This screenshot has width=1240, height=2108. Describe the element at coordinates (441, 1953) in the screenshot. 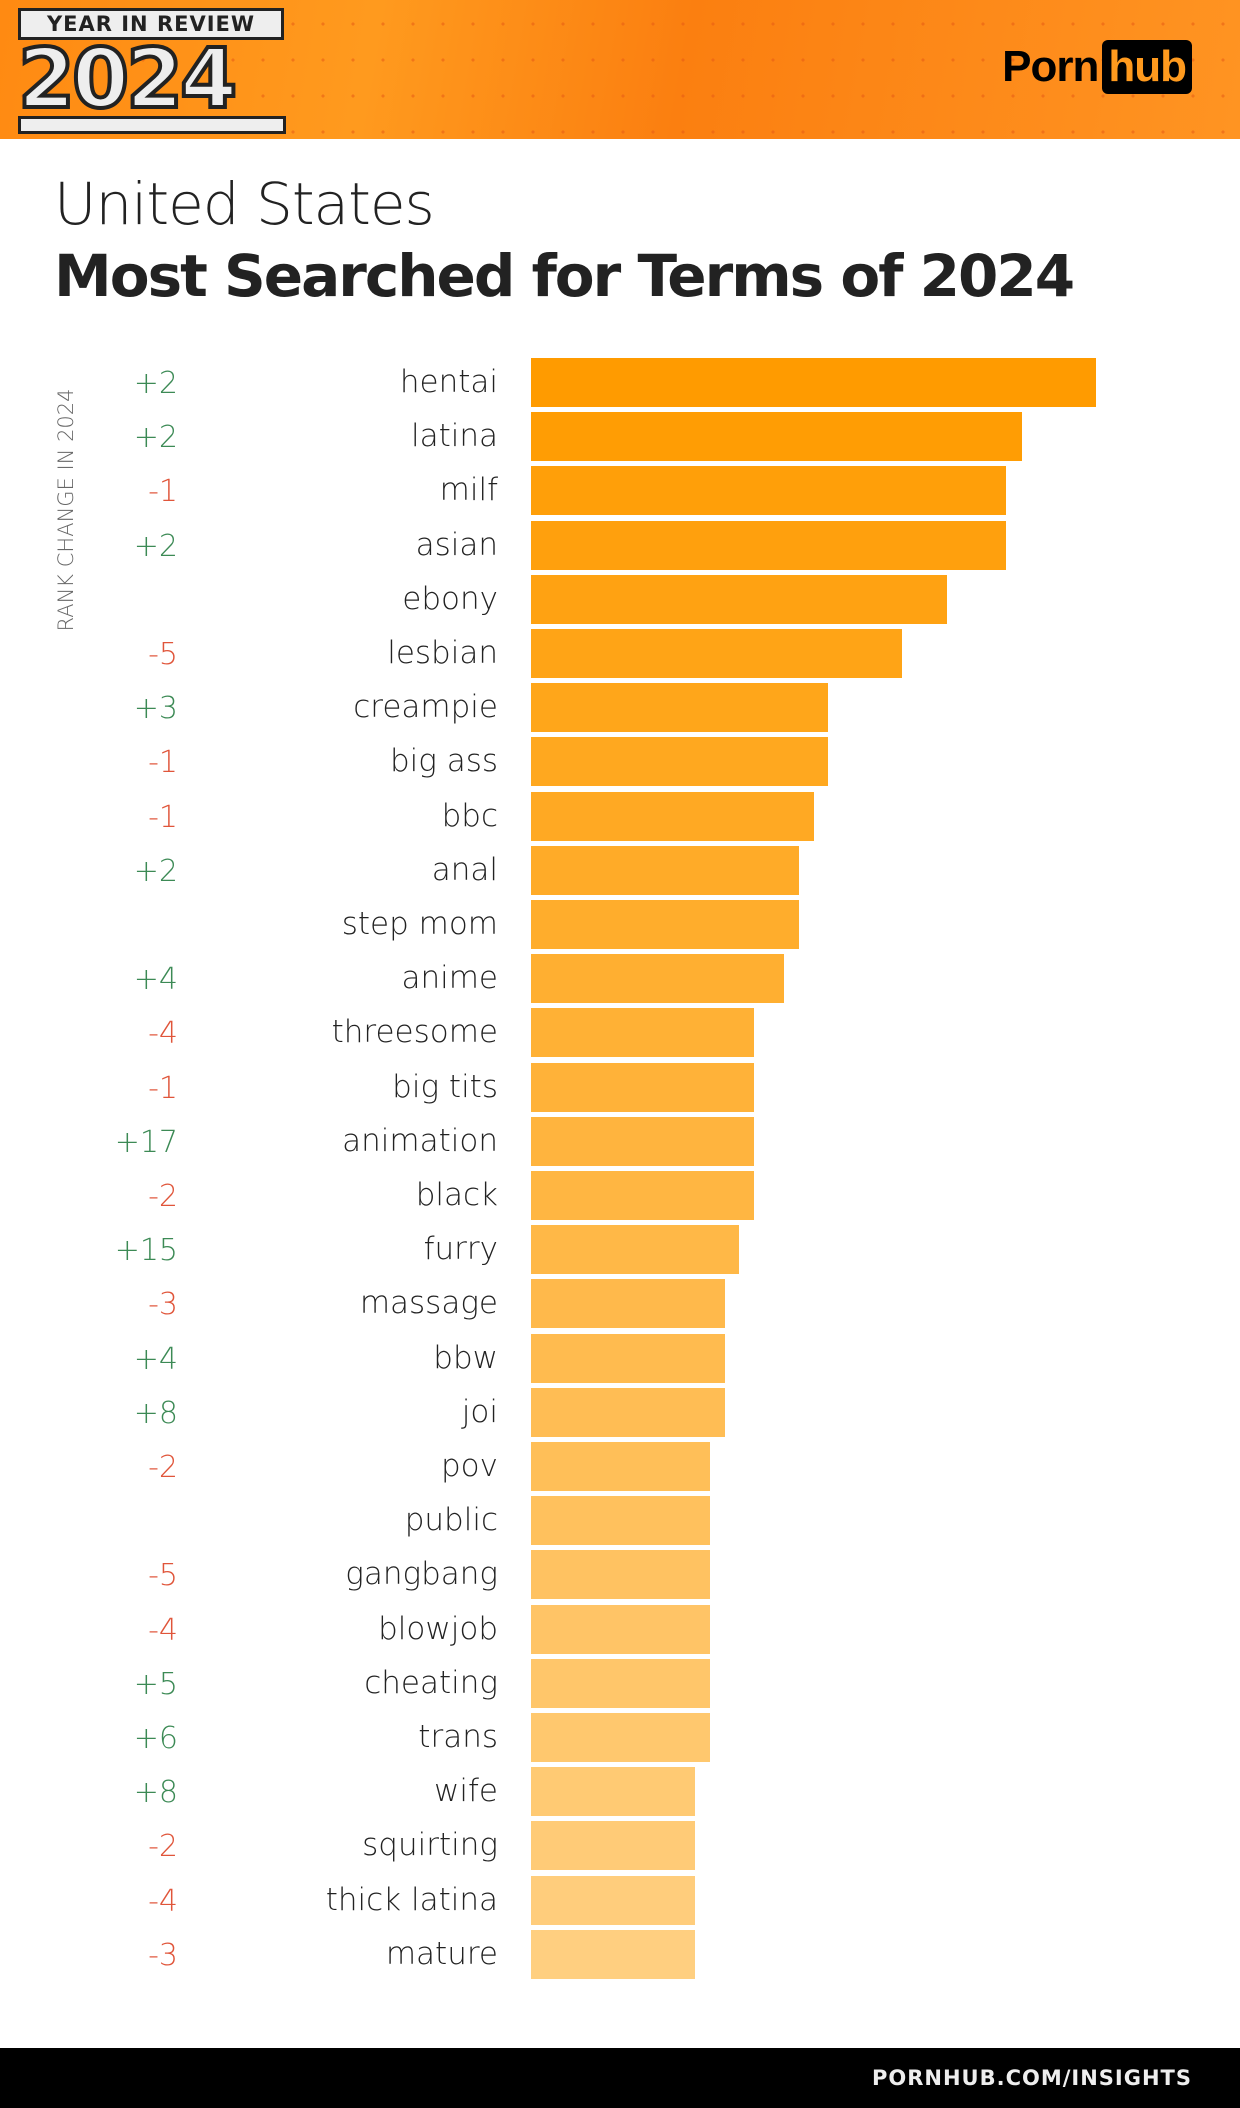

I see `term-label: mature` at that location.